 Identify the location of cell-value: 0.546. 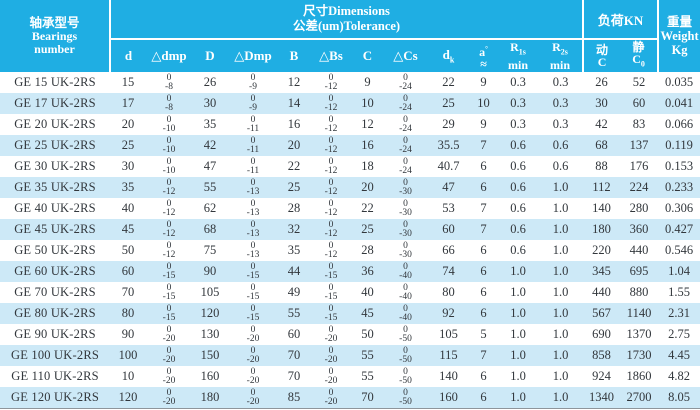
(679, 250).